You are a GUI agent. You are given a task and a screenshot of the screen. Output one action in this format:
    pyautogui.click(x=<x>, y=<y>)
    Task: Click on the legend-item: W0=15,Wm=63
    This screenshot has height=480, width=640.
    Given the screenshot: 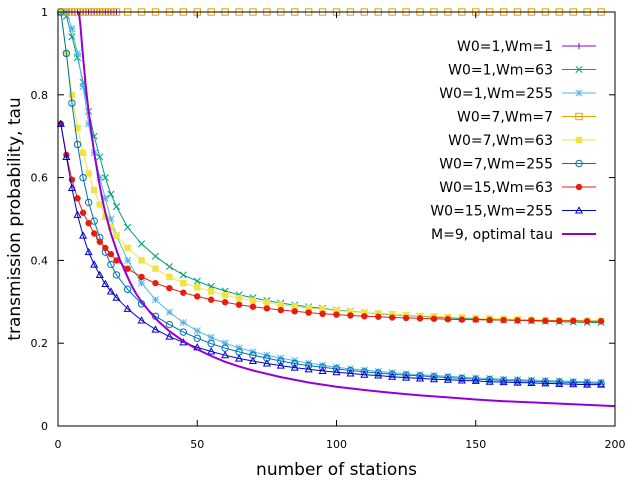 What is the action you would take?
    pyautogui.click(x=517, y=188)
    